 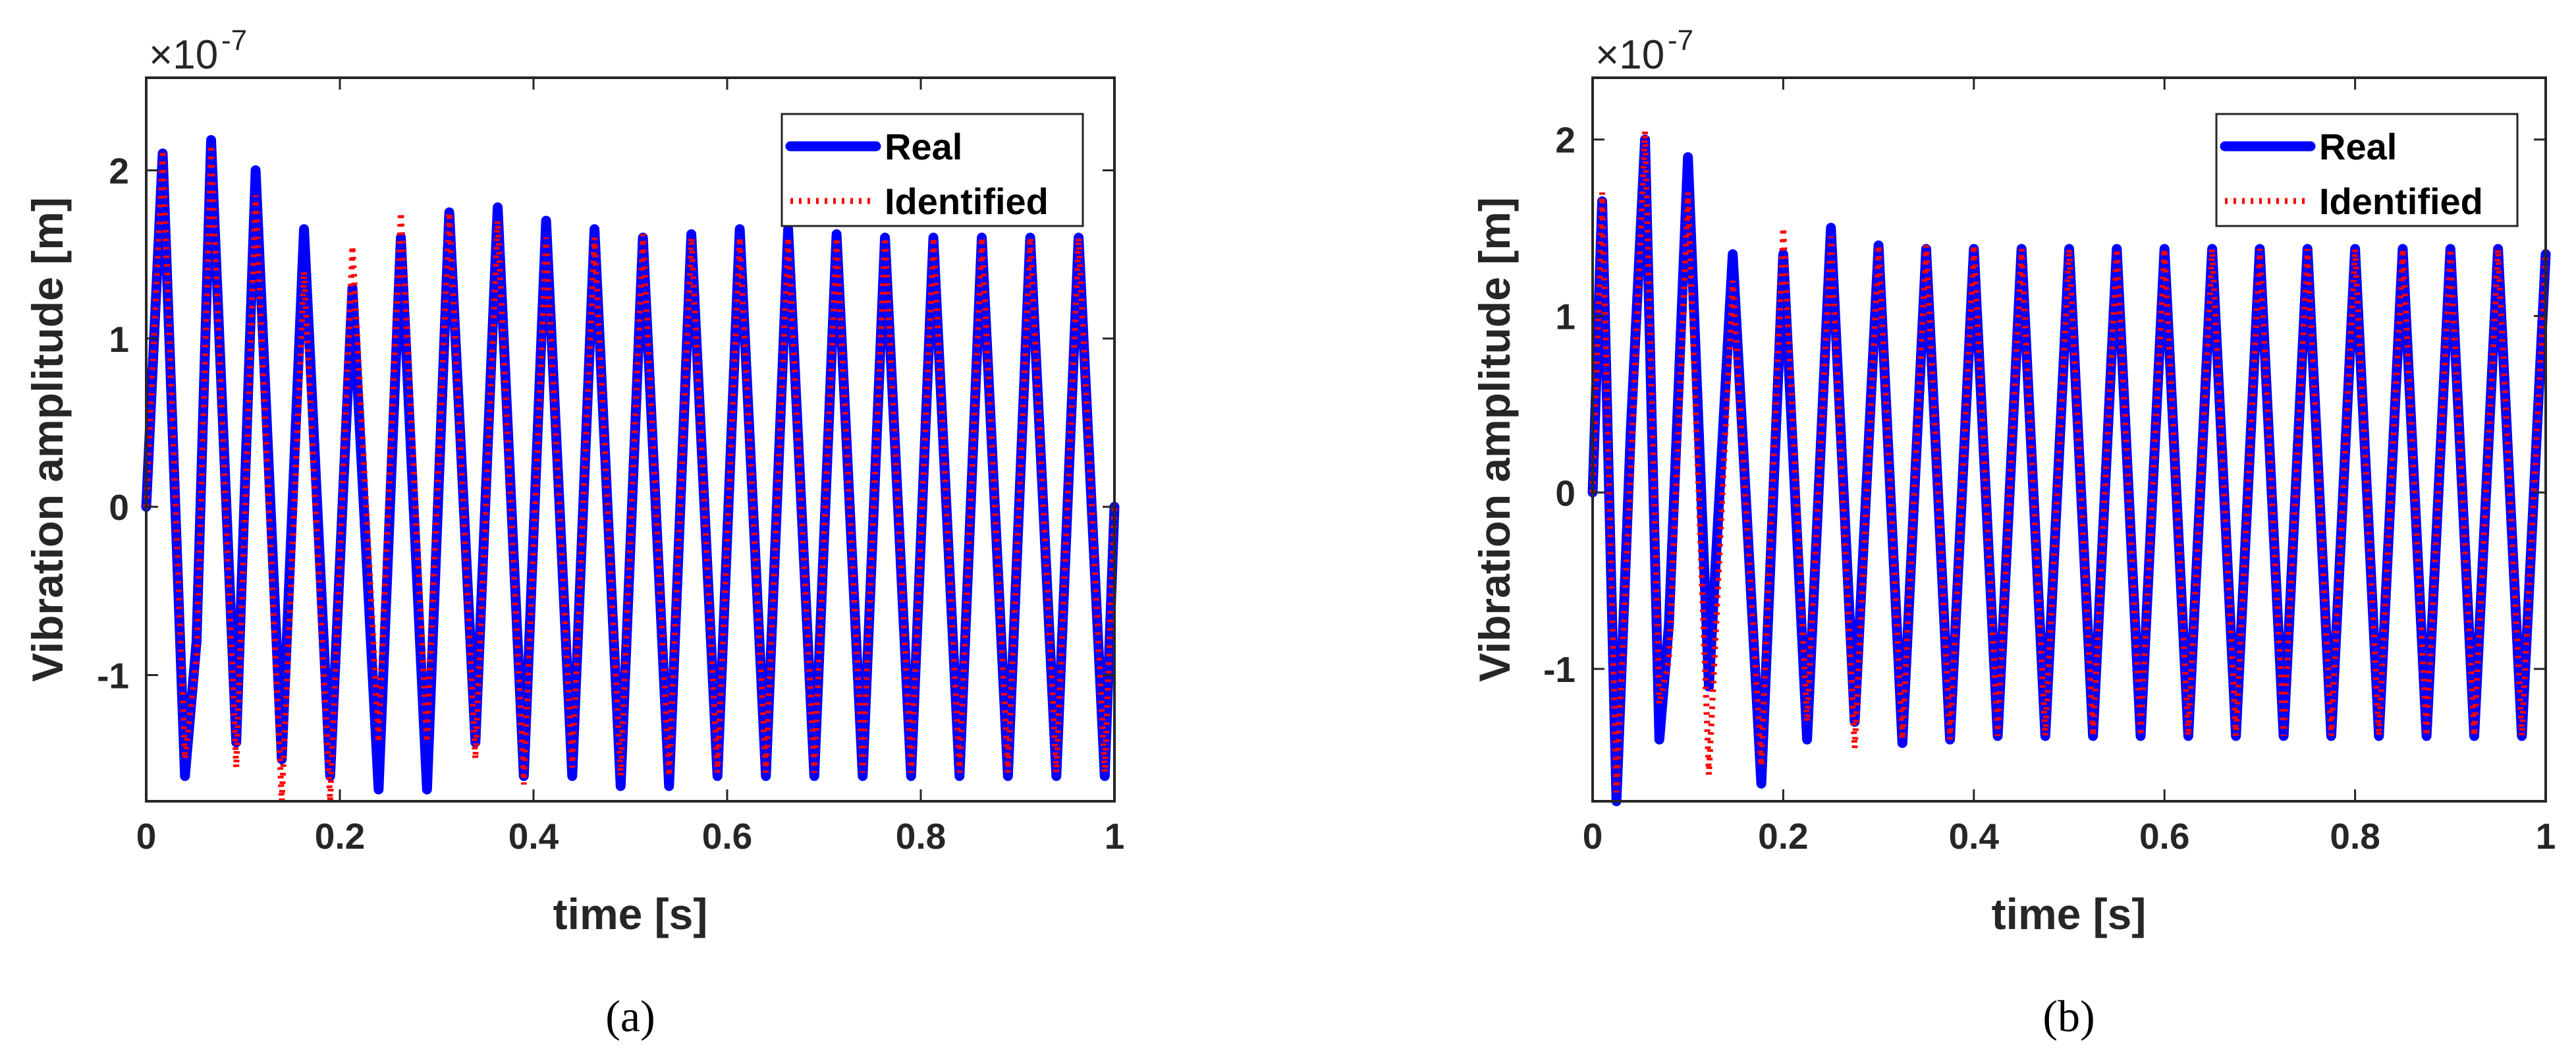 I want to click on y-exponent-a: ×10 -7, so click(x=198, y=51).